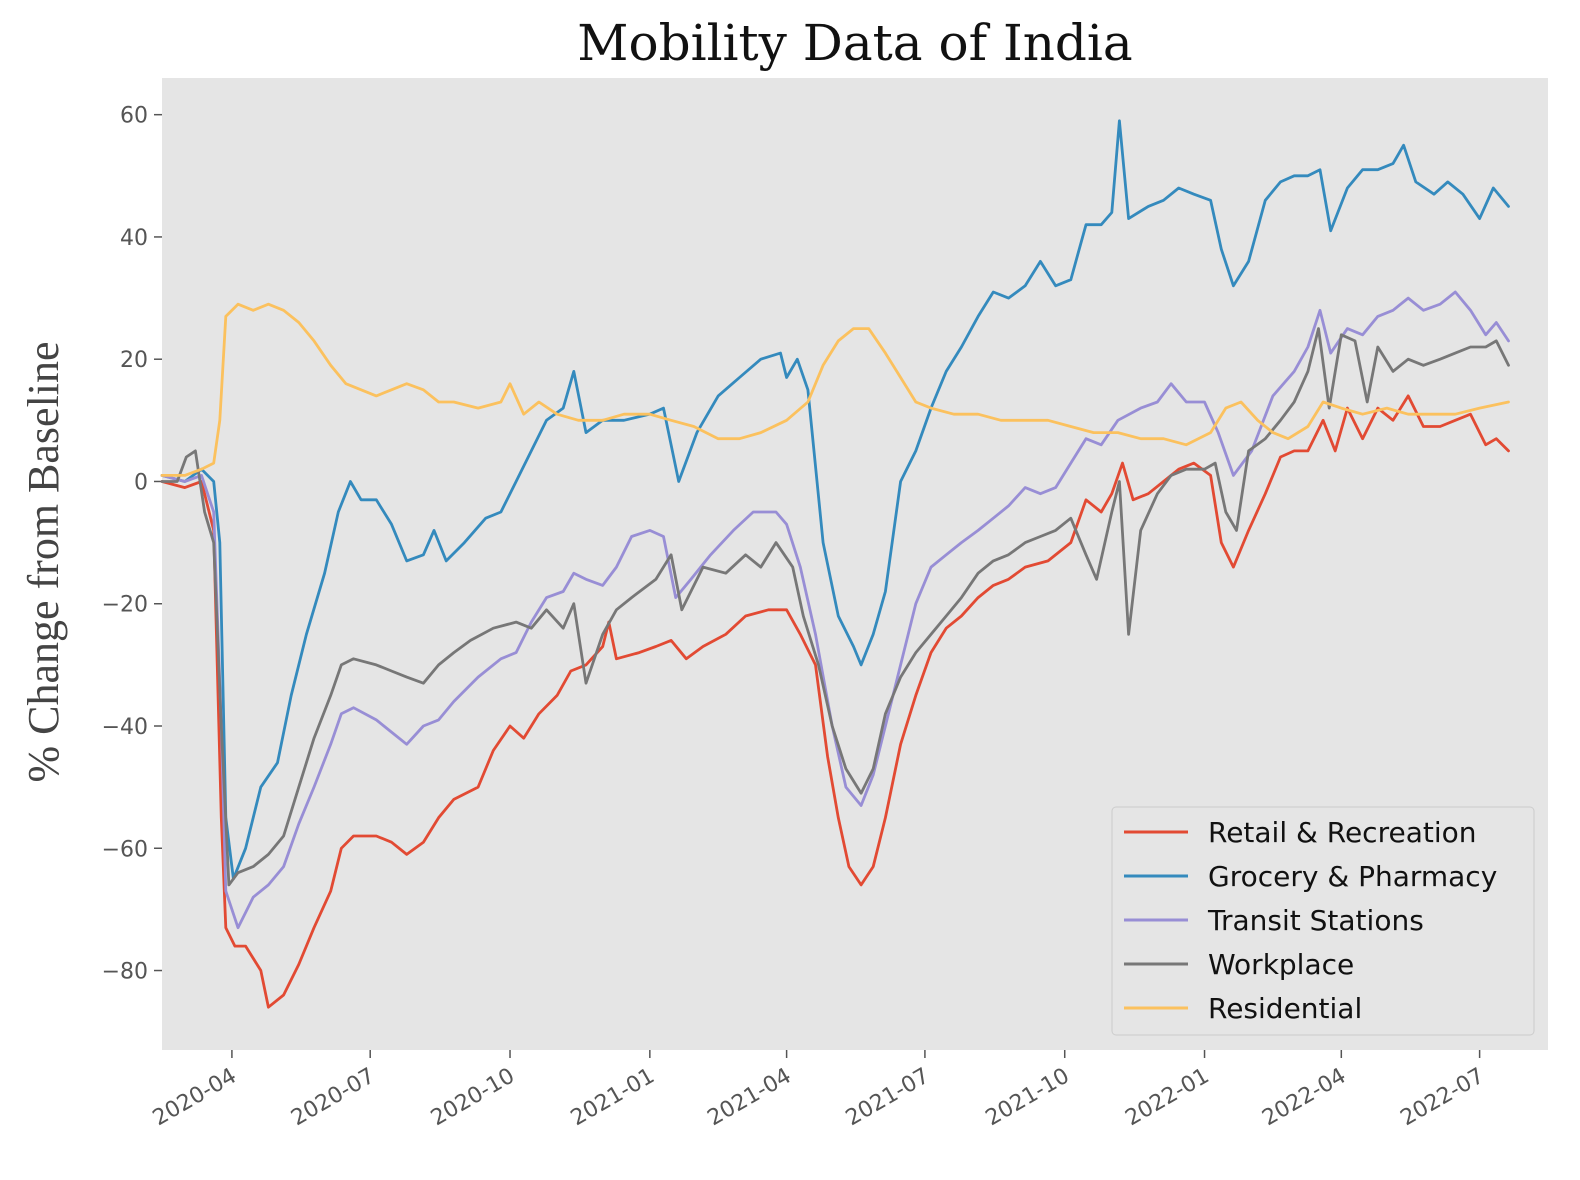 The height and width of the screenshot is (1180, 1580). What do you see at coordinates (1304, 1098) in the screenshot?
I see `x-tick-label: 2022-04` at bounding box center [1304, 1098].